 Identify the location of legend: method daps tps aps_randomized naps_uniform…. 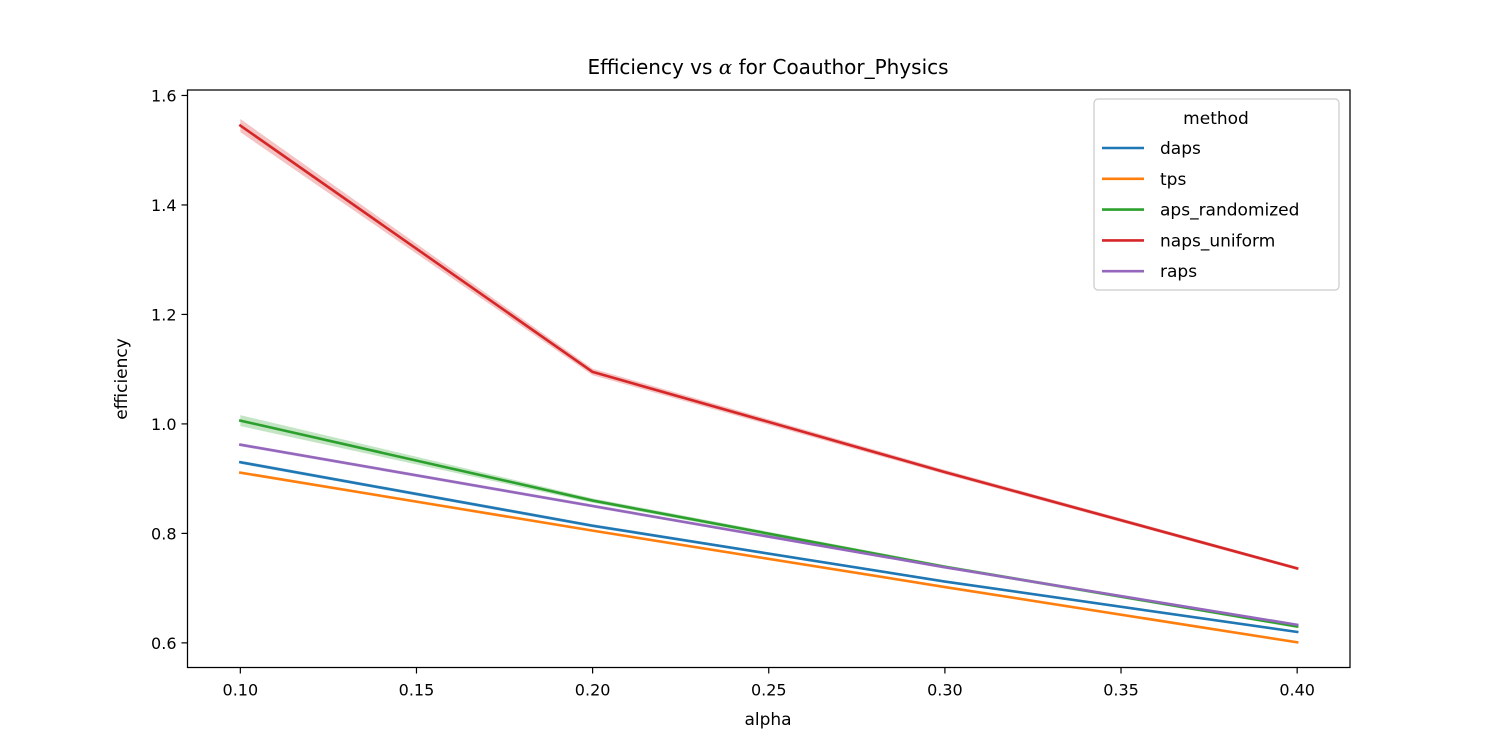
(1216, 194).